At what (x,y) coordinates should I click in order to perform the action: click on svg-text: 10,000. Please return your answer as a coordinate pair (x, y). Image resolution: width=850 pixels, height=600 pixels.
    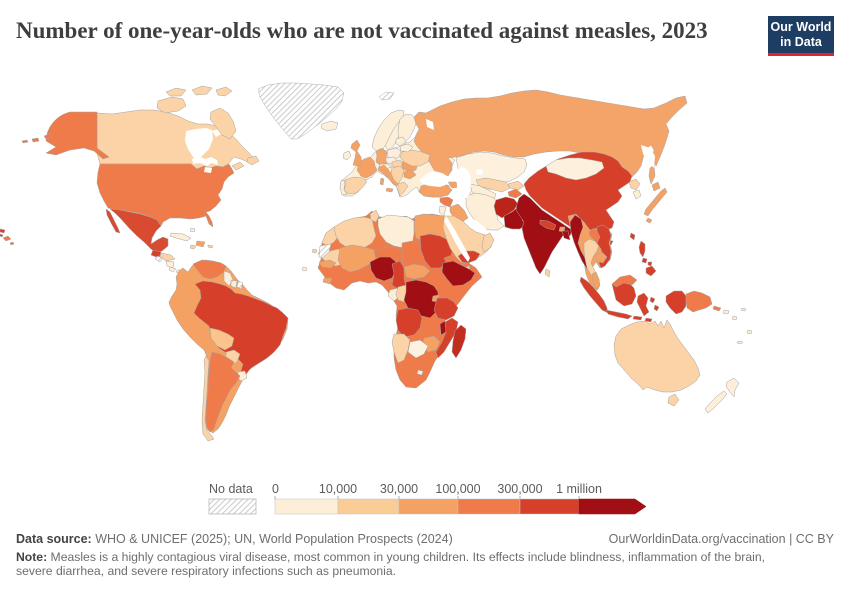
    Looking at the image, I should click on (338, 489).